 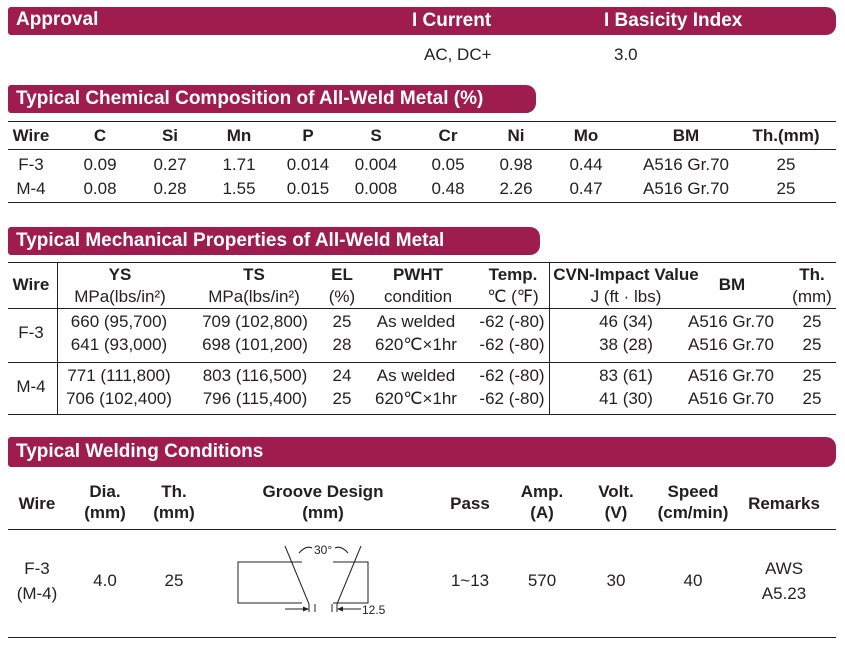 What do you see at coordinates (105, 512) in the screenshot?
I see `welding-header-dia-unit: (mm)` at bounding box center [105, 512].